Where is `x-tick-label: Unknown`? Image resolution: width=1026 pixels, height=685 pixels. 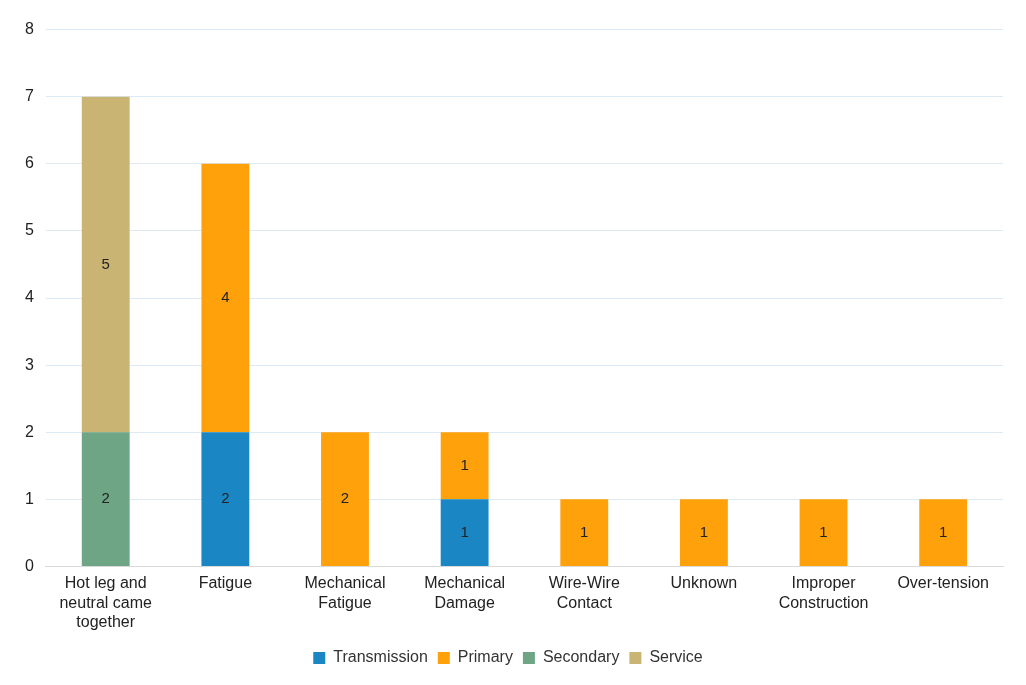
x-tick-label: Unknown is located at coordinates (704, 583).